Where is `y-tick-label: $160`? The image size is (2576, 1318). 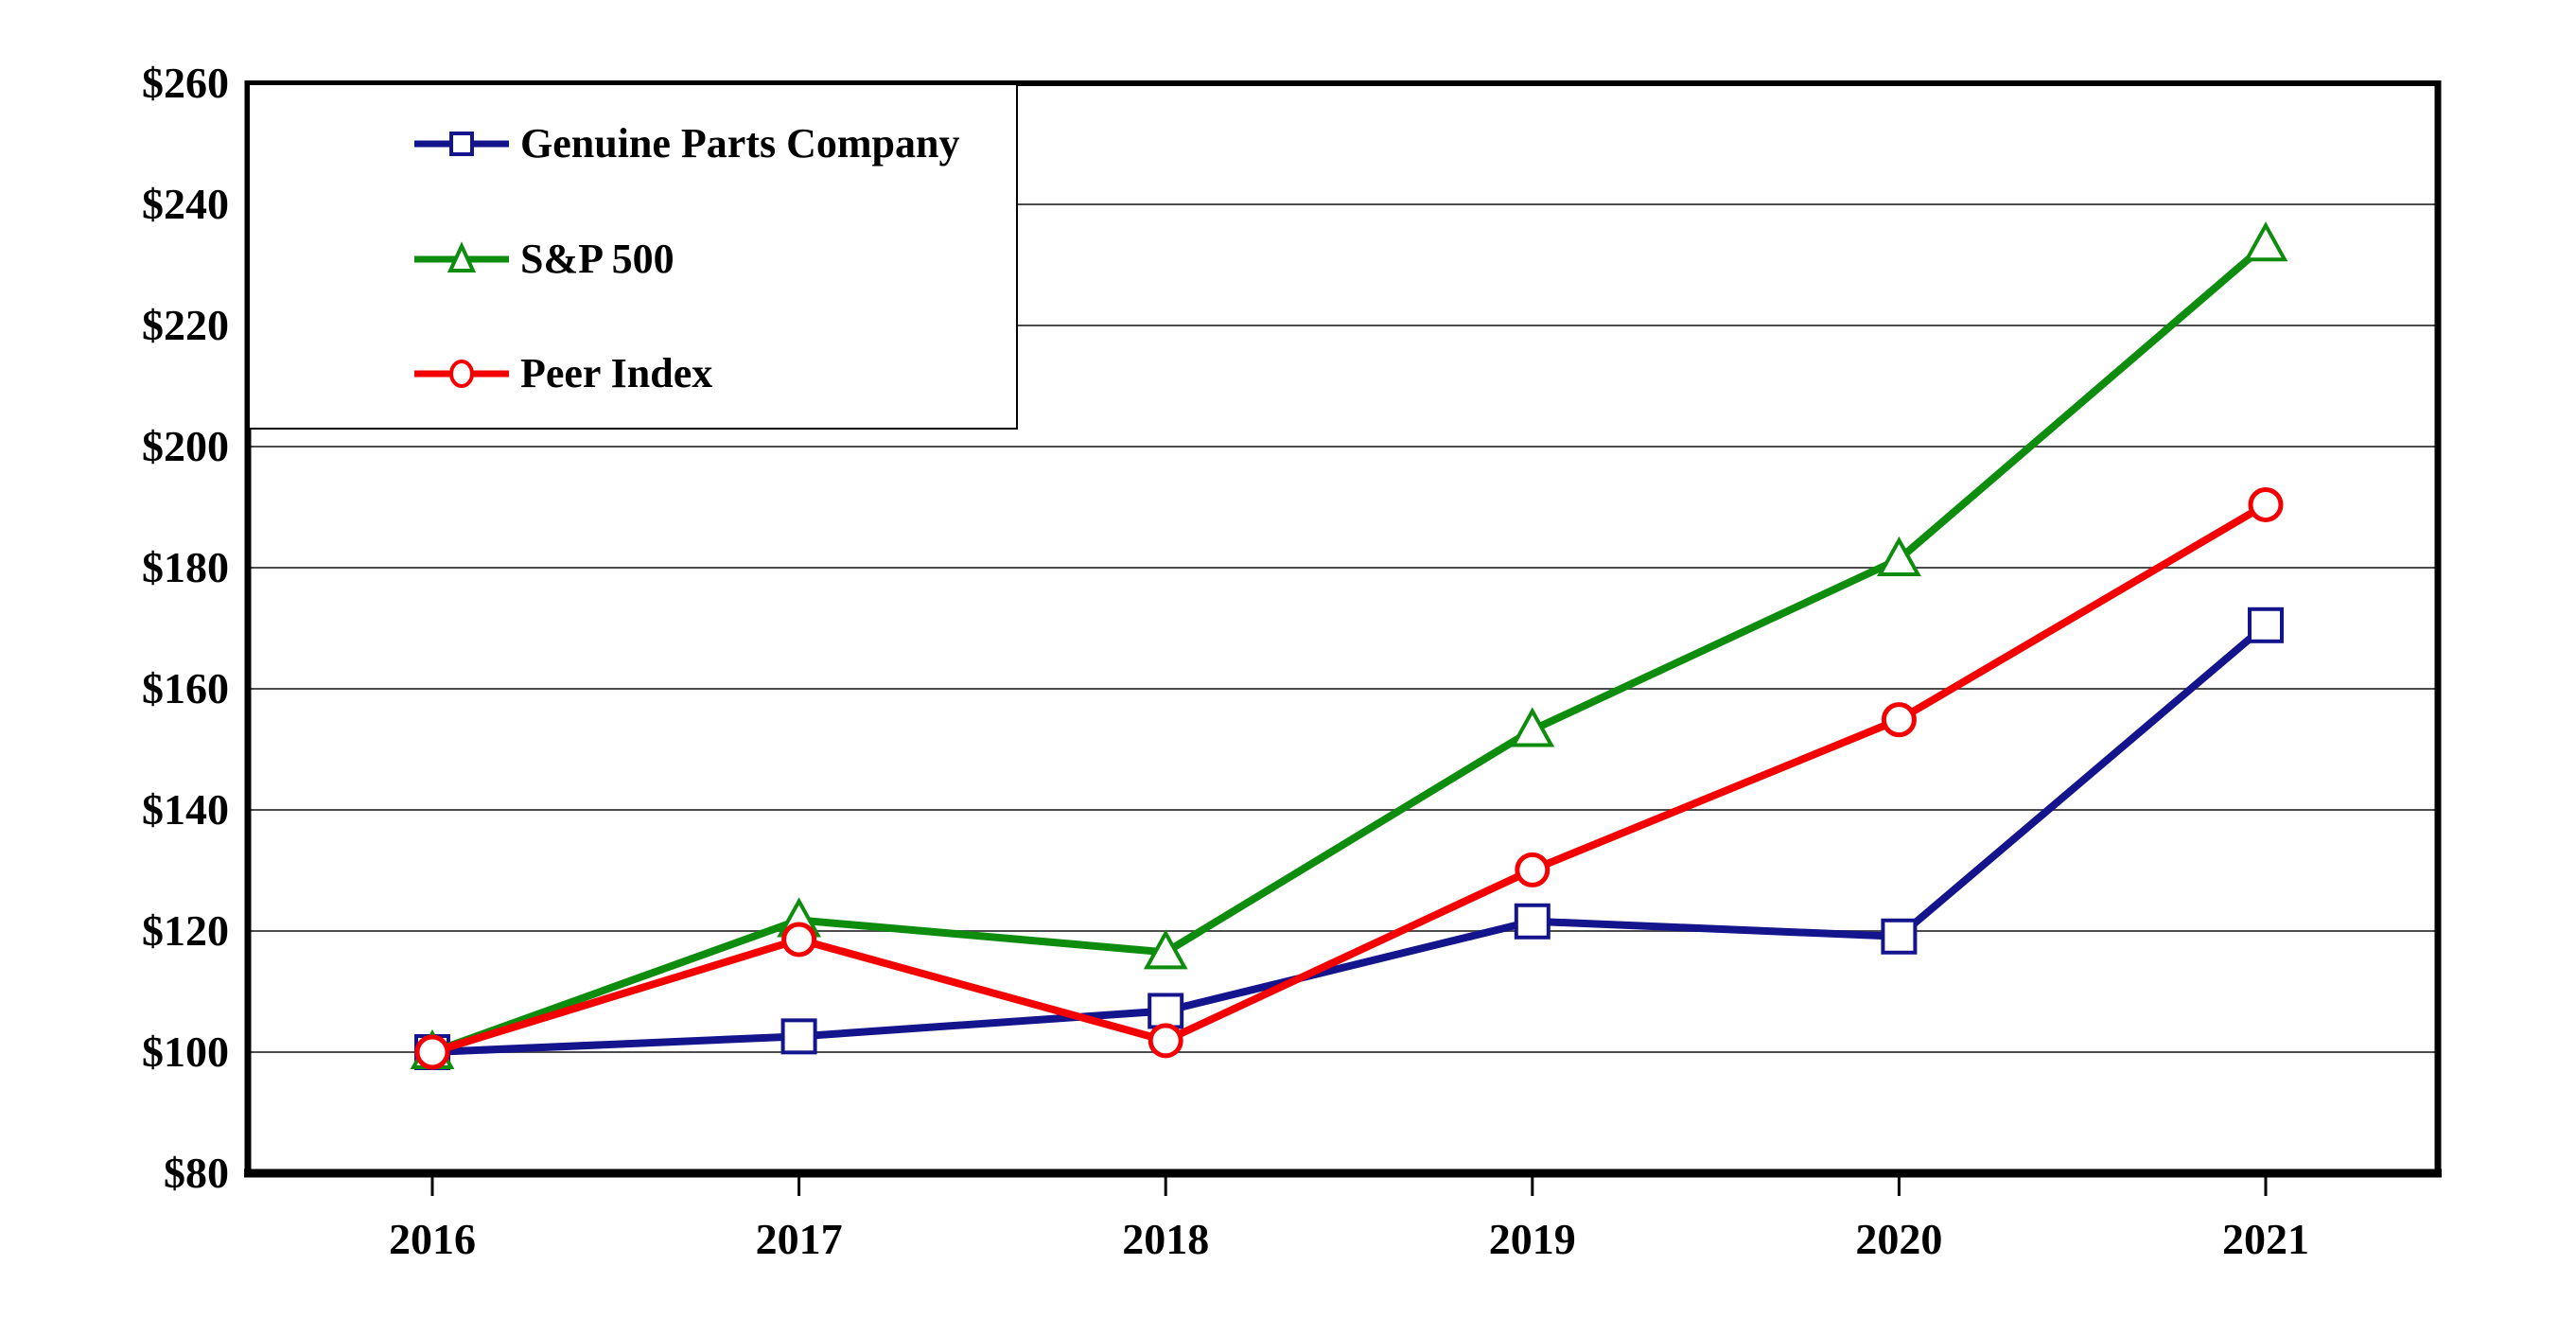 y-tick-label: $160 is located at coordinates (186, 688).